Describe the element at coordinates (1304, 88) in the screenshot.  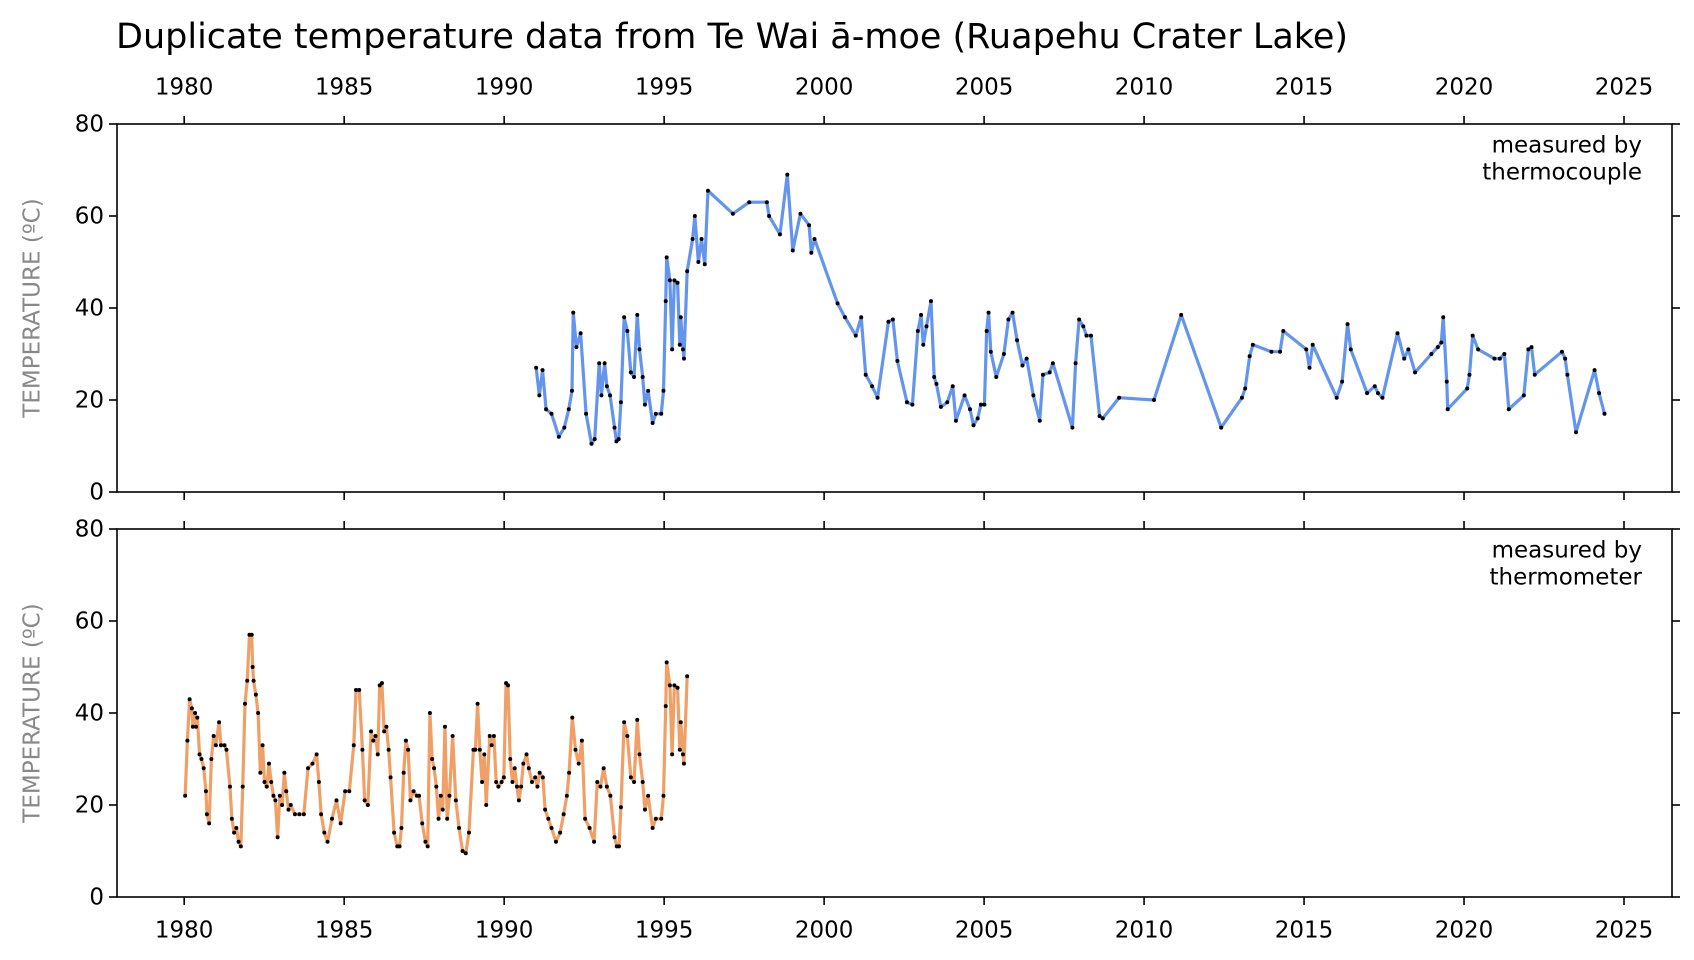
I see `x-tick-label: 2015` at that location.